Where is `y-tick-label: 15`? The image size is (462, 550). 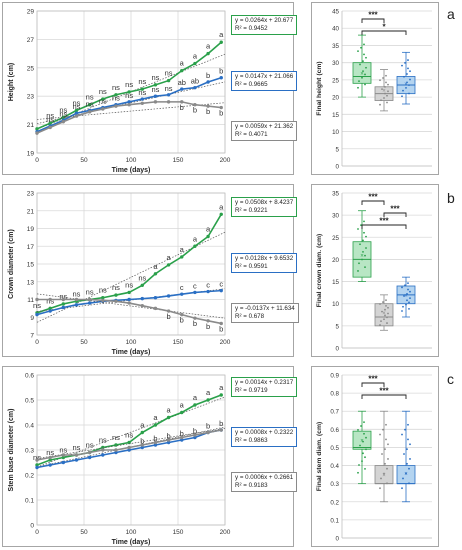
y-tick-label: 15 is located at coordinates (335, 115).